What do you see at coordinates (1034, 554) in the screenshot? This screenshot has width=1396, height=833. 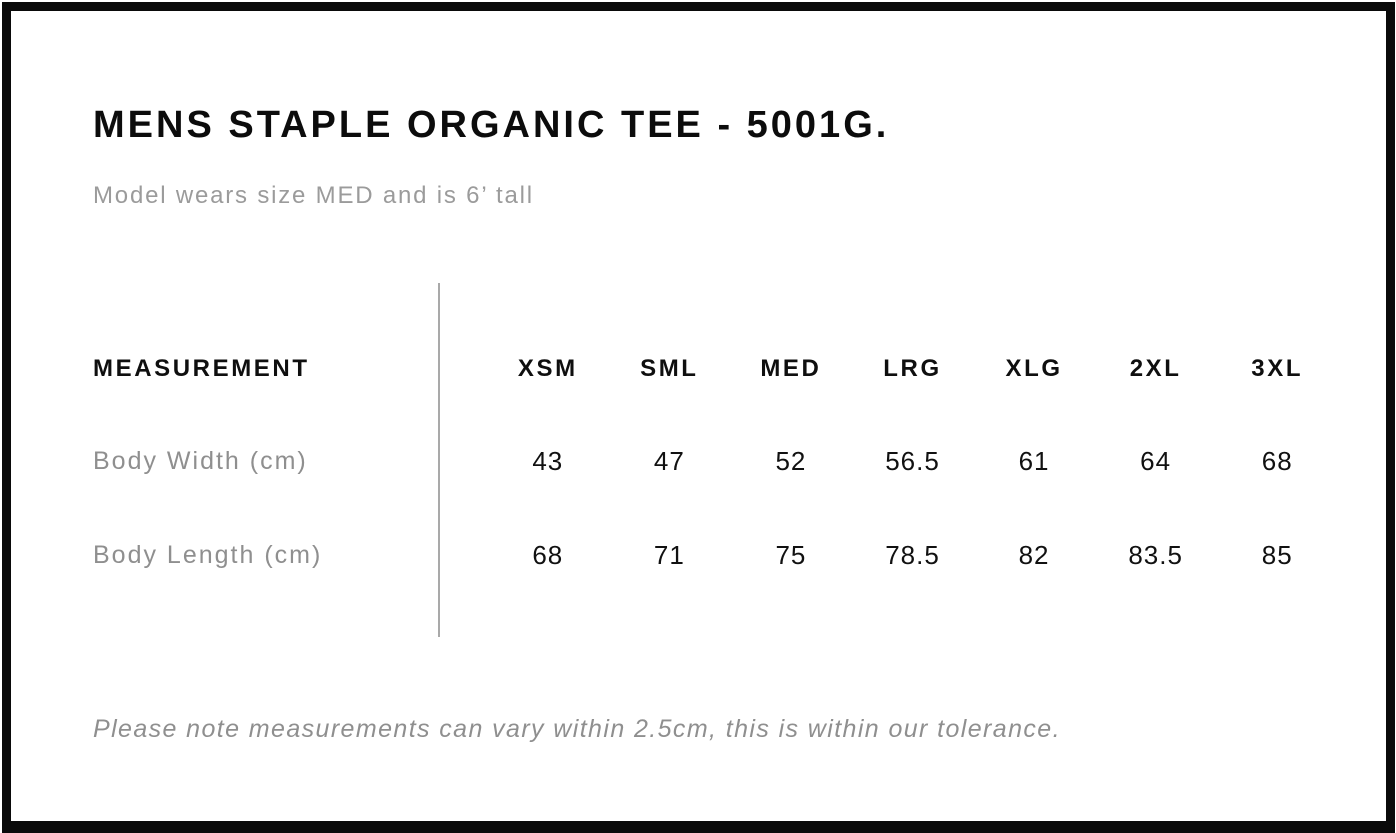 I see `body-length-xlg: 82` at bounding box center [1034, 554].